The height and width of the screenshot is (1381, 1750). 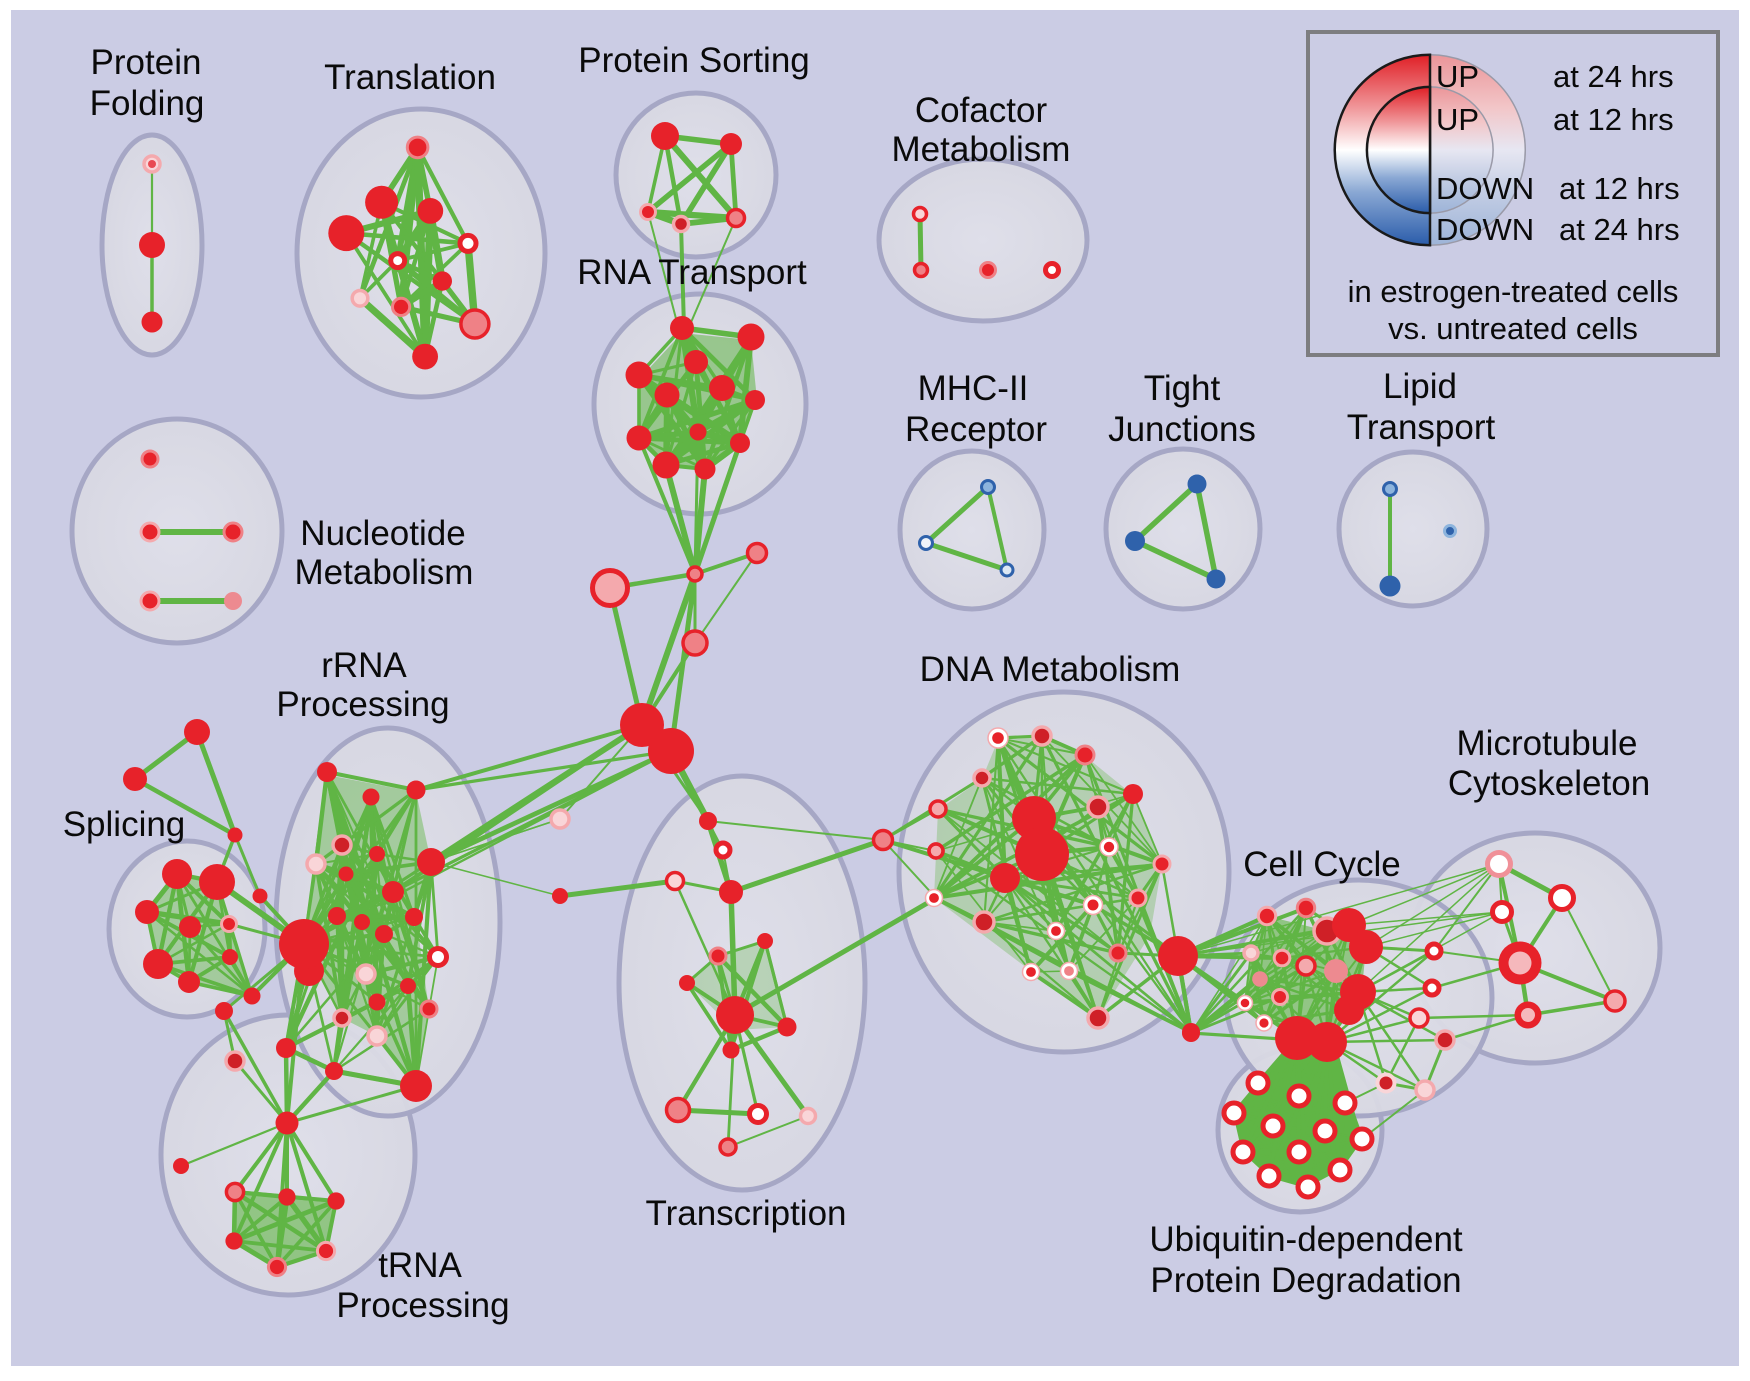 I want to click on svg-text: Cytoskeleton, so click(x=1549, y=783).